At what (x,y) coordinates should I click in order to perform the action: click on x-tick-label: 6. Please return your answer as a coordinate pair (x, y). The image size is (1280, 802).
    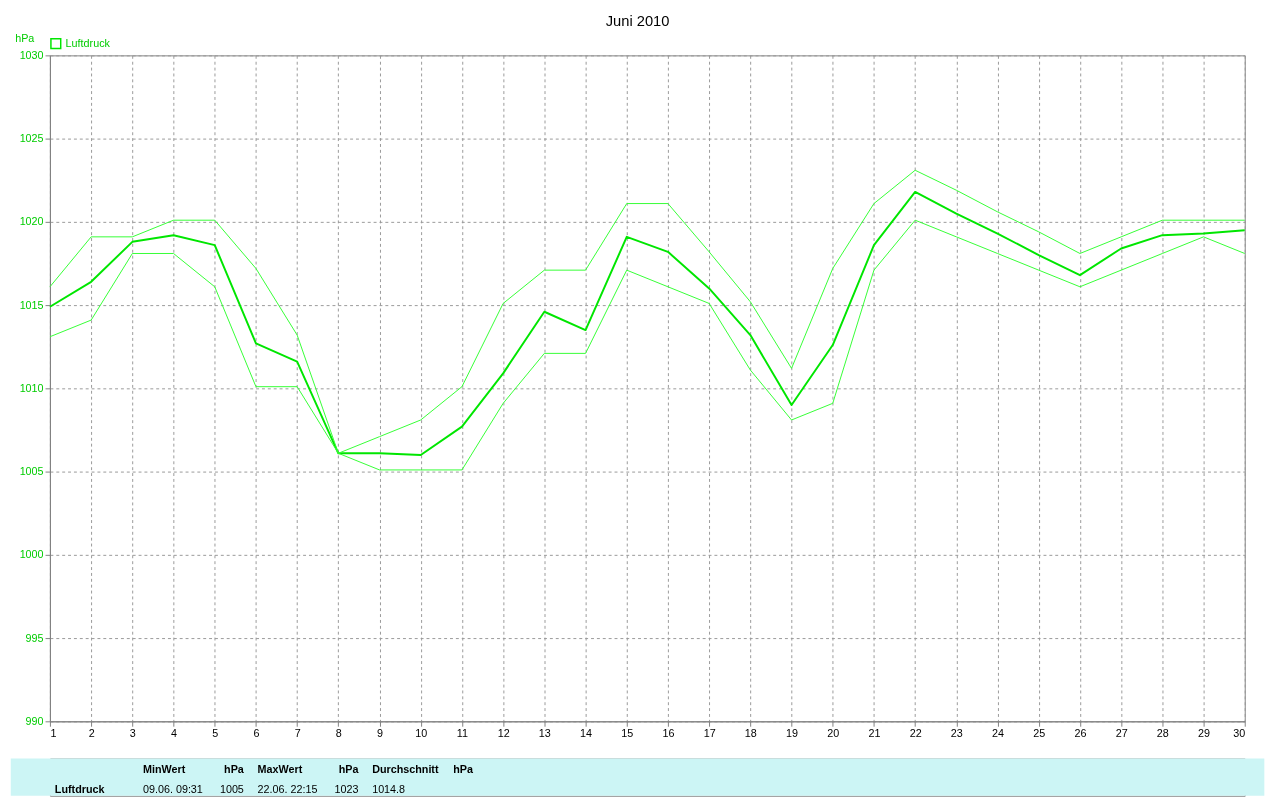
    Looking at the image, I should click on (256, 733).